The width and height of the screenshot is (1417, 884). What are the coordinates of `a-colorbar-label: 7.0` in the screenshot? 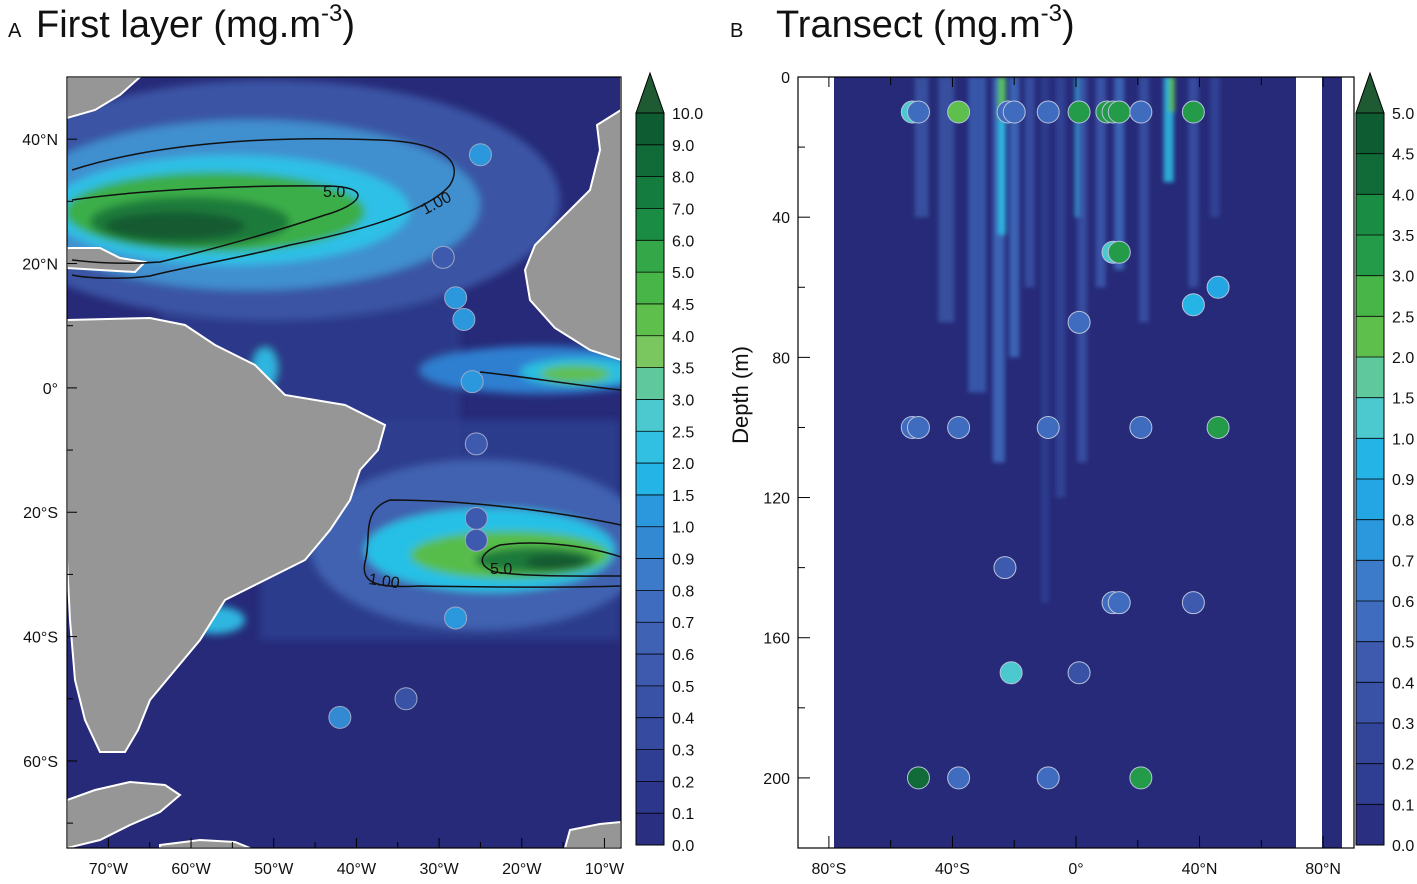 It's located at (683, 209).